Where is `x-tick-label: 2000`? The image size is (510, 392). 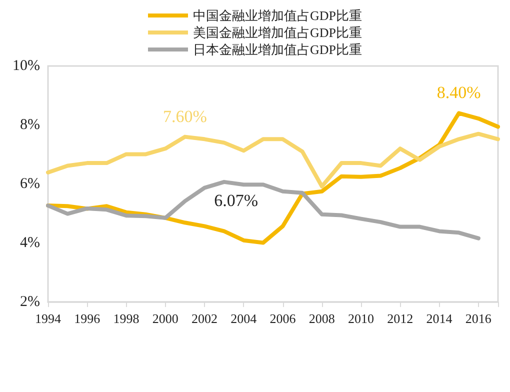
x-tick-label: 2000 is located at coordinates (165, 318).